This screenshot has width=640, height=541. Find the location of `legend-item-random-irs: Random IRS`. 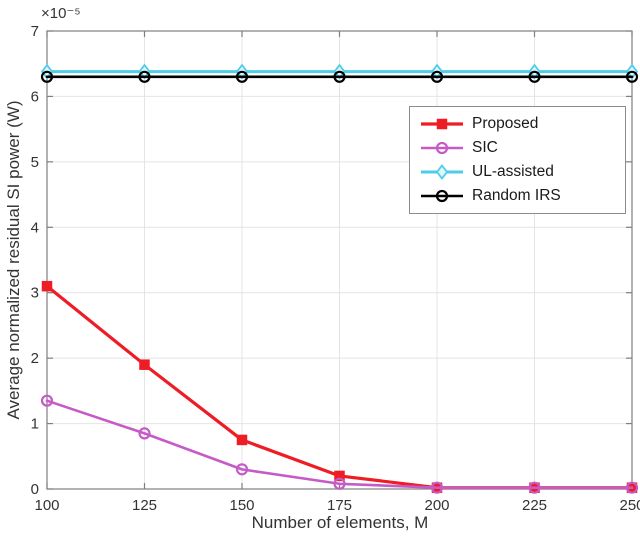

legend-item-random-irs: Random IRS is located at coordinates (517, 196).